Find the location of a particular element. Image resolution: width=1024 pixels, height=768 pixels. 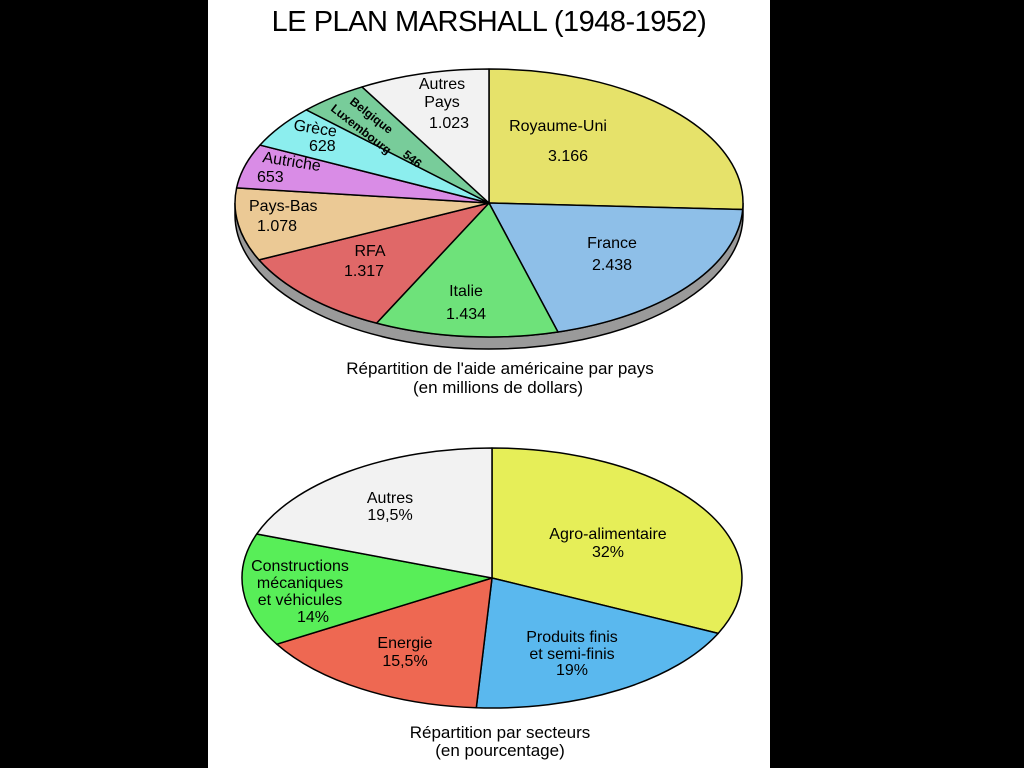

value-rfa: 1.317 is located at coordinates (364, 271).